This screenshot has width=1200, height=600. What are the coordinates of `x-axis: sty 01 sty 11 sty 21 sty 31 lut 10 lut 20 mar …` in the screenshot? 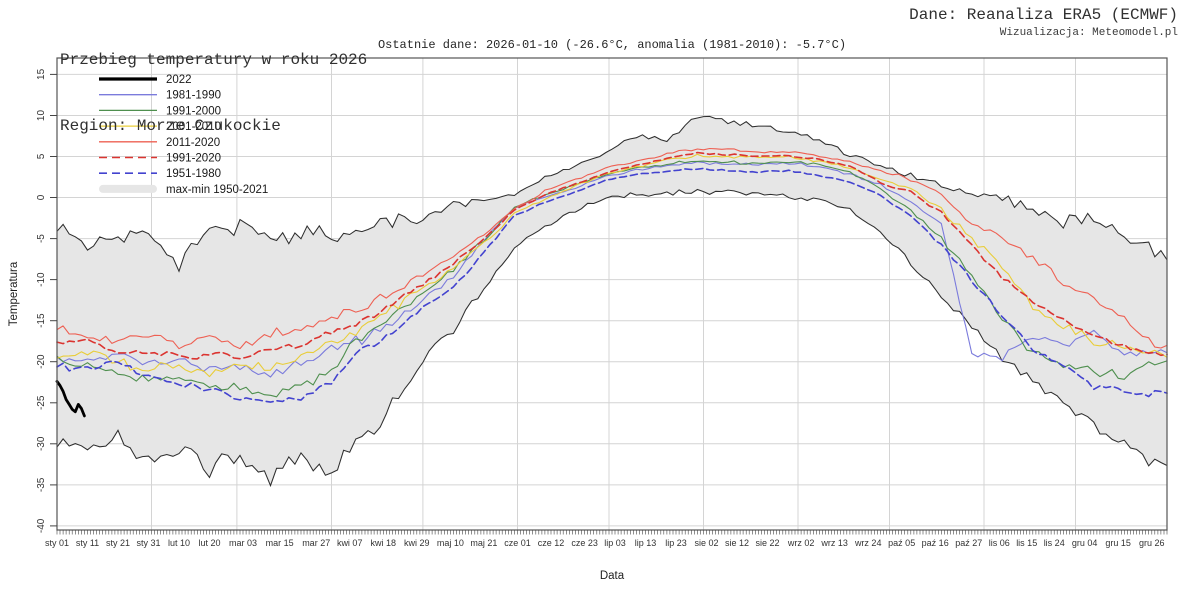 It's located at (606, 539).